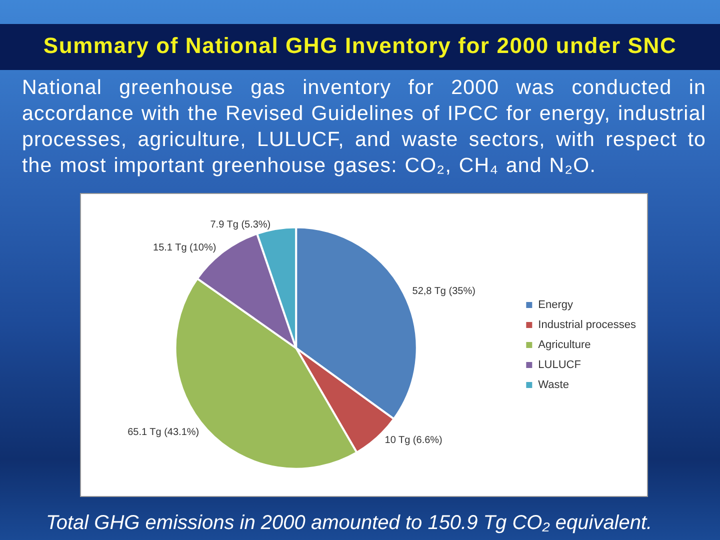 This screenshot has width=720, height=540. Describe the element at coordinates (360, 46) in the screenshot. I see `chart-title: Summary of National GHG Inventory for 2000 under SNC` at that location.